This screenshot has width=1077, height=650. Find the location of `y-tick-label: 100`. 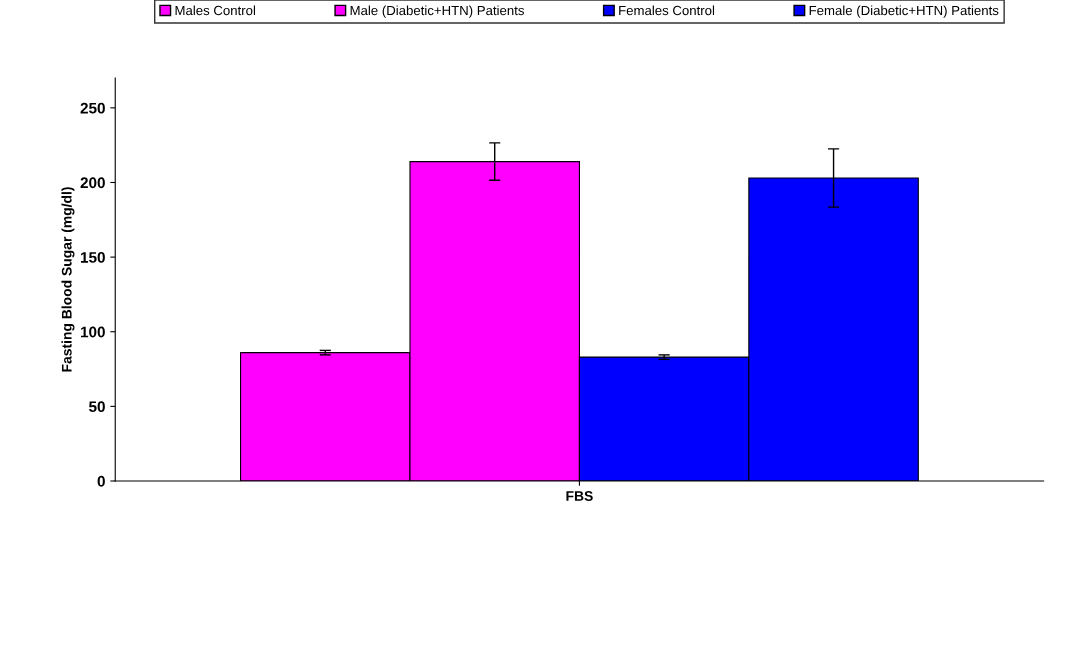

y-tick-label: 100 is located at coordinates (92, 332).